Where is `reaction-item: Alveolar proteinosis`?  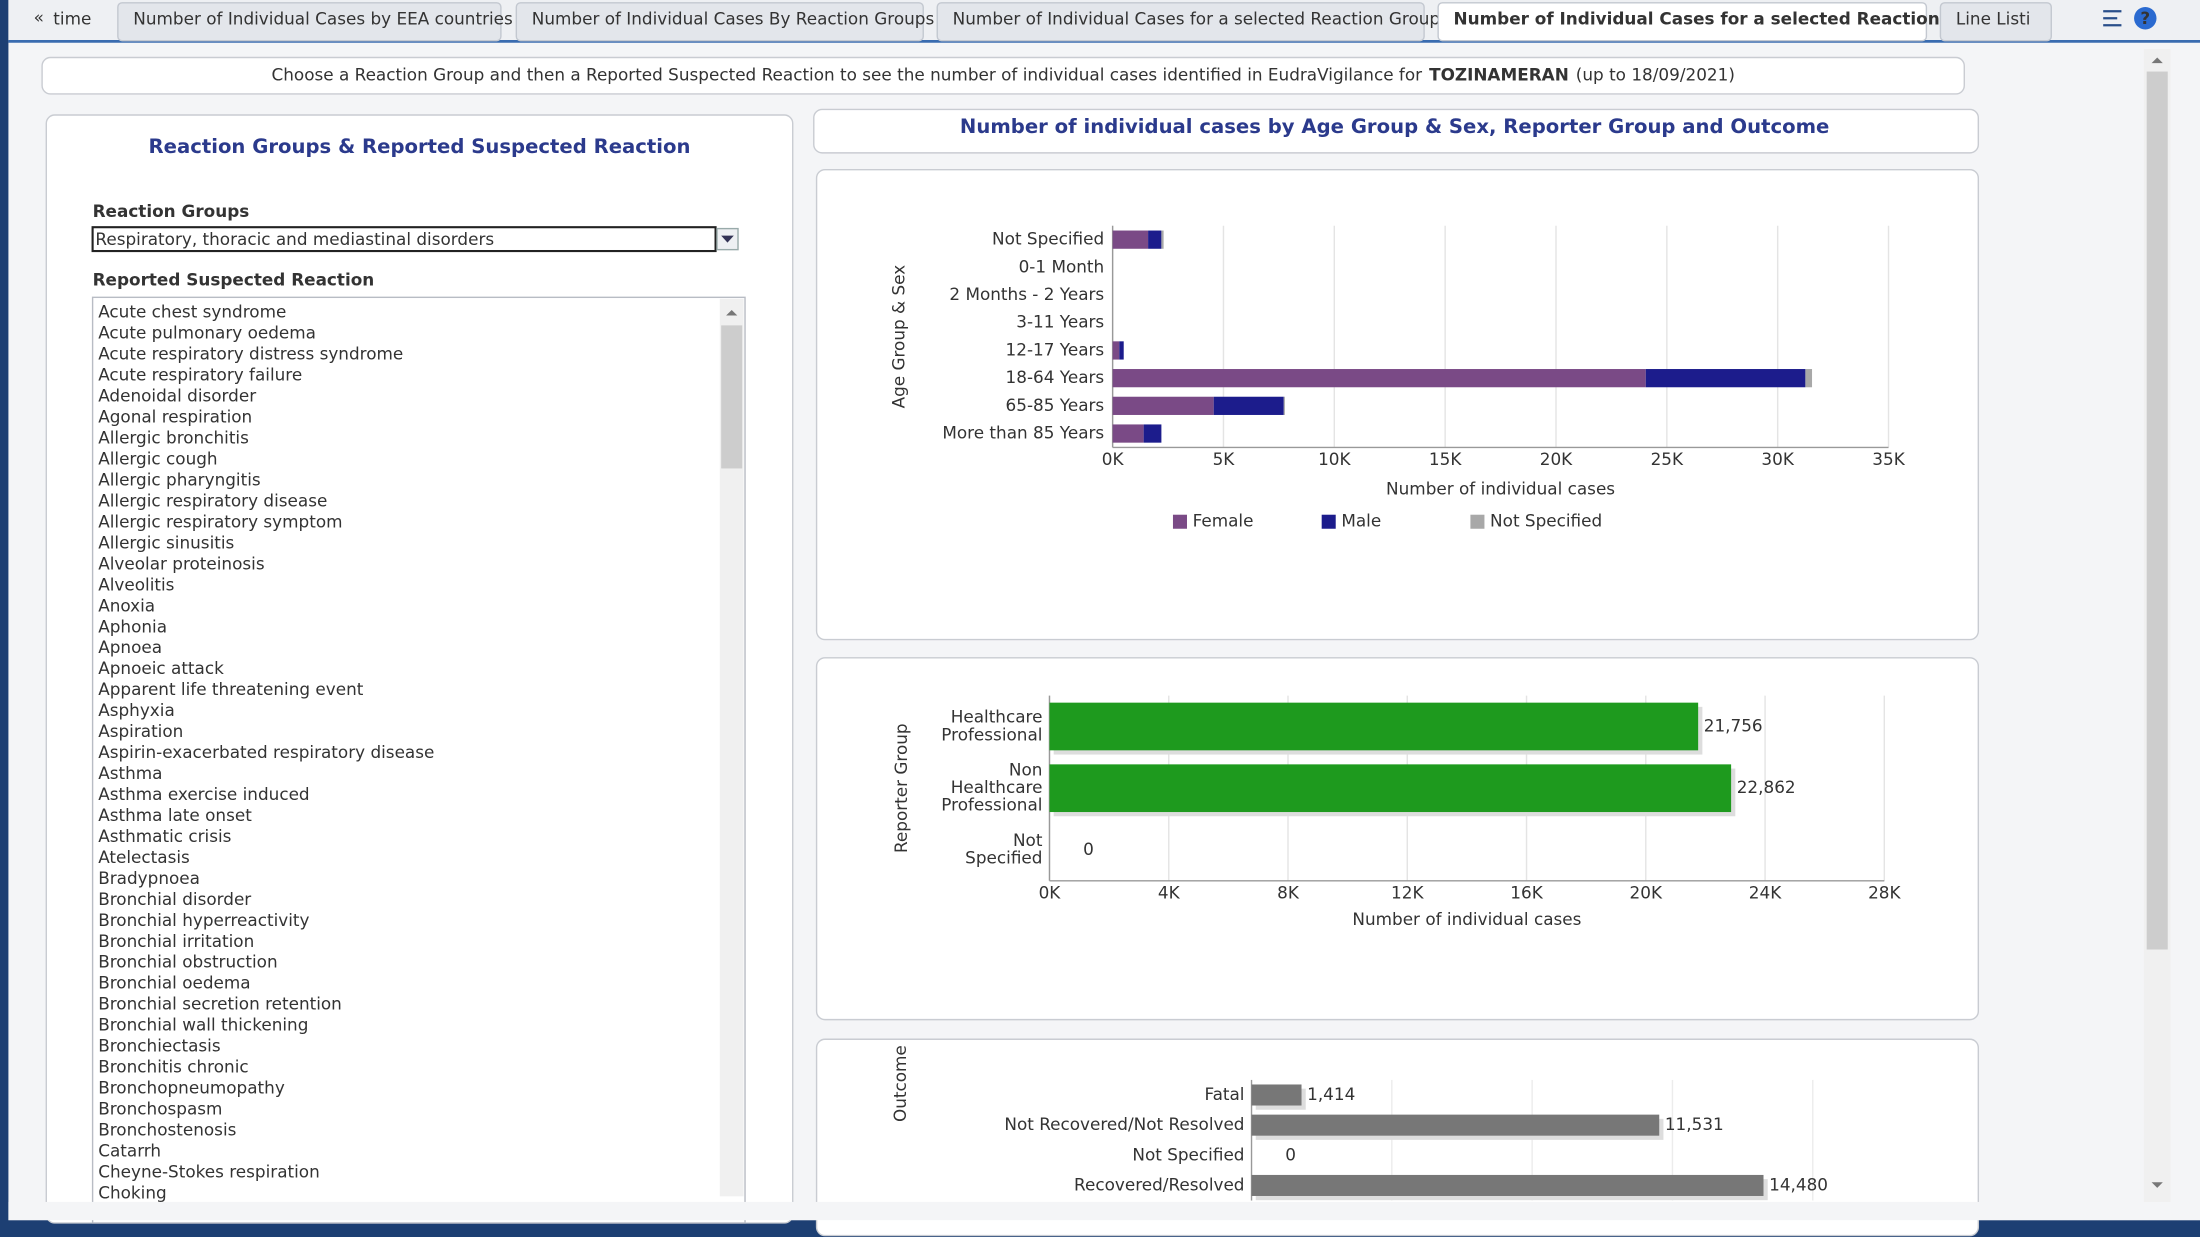
reaction-item: Alveolar proteinosis is located at coordinates (181, 563).